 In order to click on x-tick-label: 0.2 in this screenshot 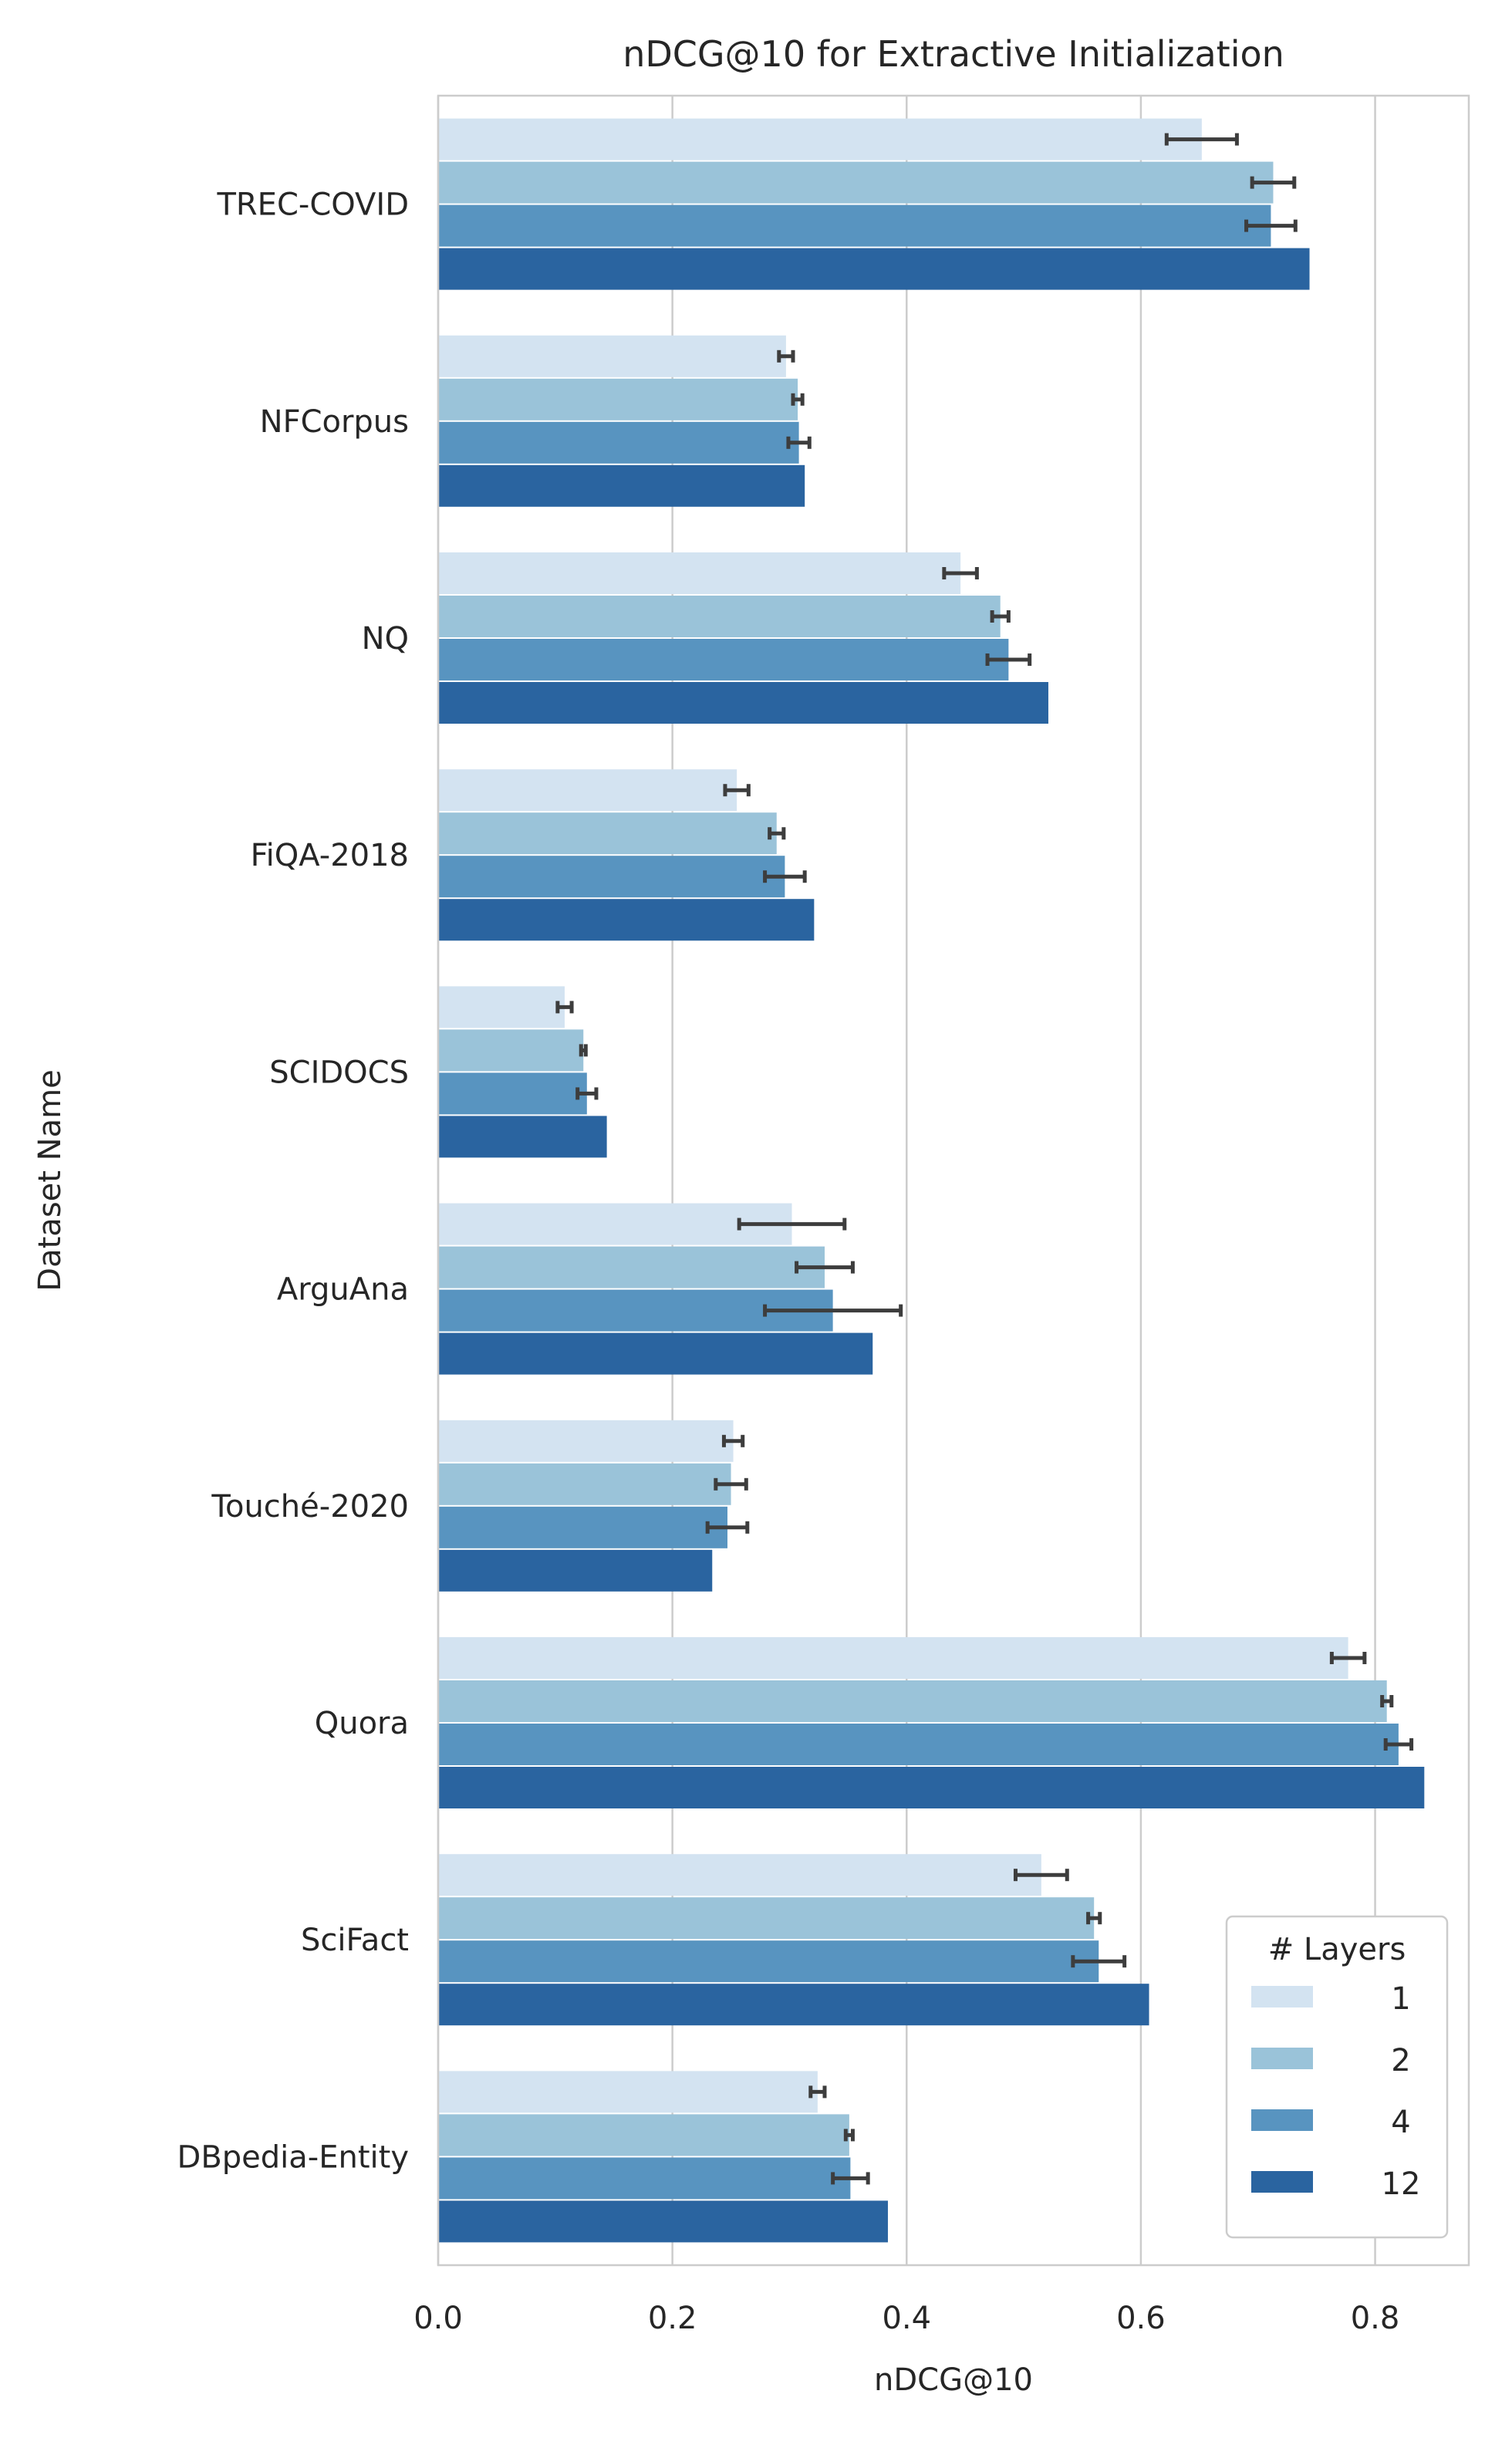, I will do `click(672, 2318)`.